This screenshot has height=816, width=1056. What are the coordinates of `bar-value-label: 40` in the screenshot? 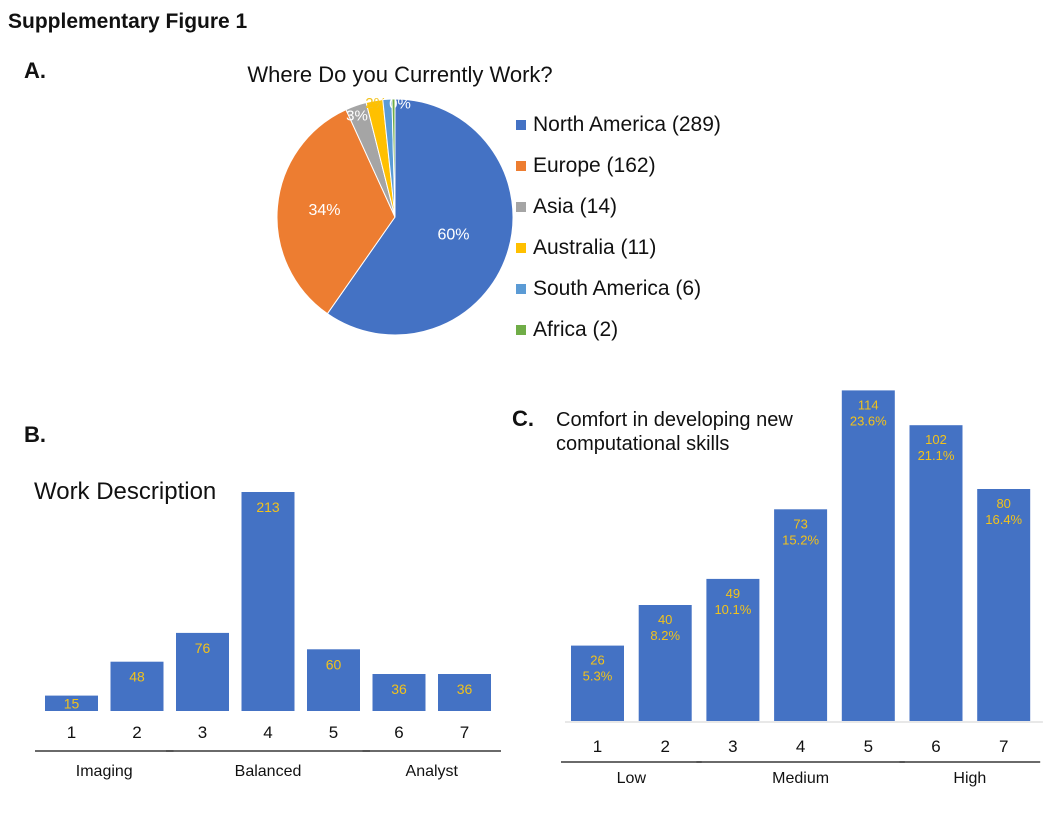 It's located at (665, 619).